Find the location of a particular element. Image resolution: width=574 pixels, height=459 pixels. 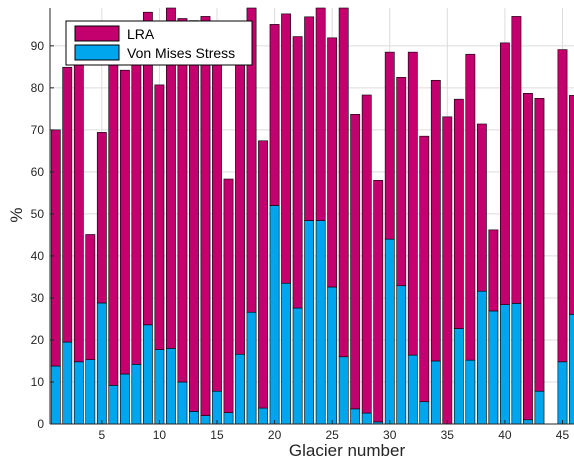

y-tick-label: 30 is located at coordinates (38, 298).